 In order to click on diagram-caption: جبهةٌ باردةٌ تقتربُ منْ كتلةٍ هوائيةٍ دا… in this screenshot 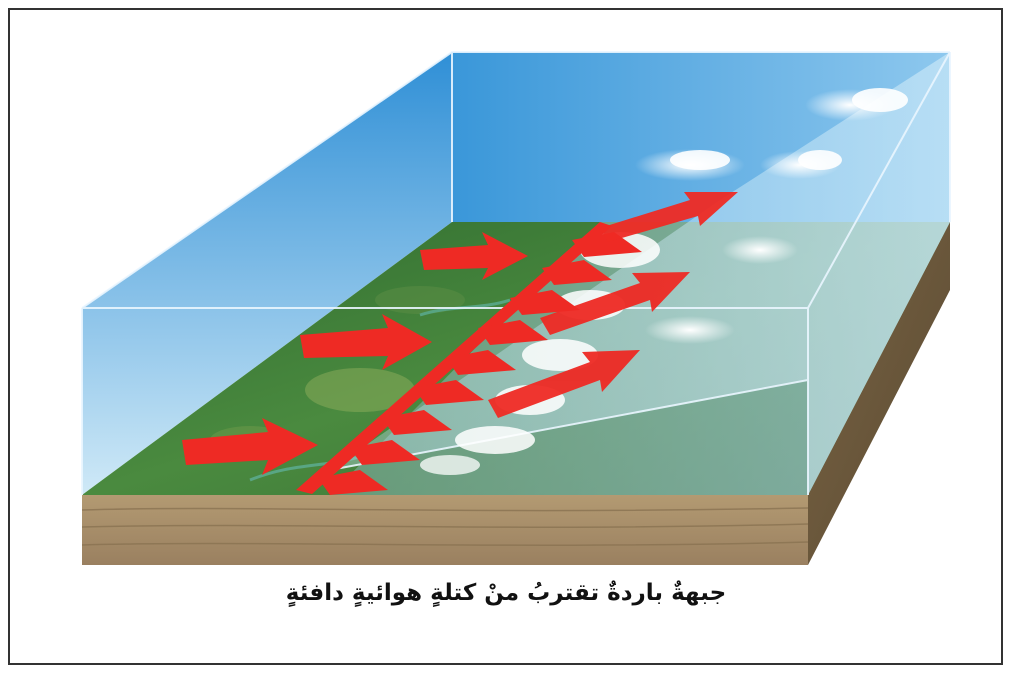, I will do `click(506, 593)`.